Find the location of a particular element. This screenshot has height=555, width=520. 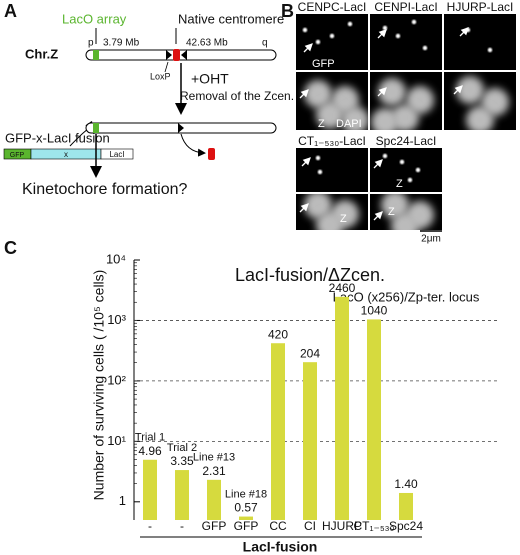

chart-subtitle: LacO (x256)/Zp-ter. locus is located at coordinates (406, 296).